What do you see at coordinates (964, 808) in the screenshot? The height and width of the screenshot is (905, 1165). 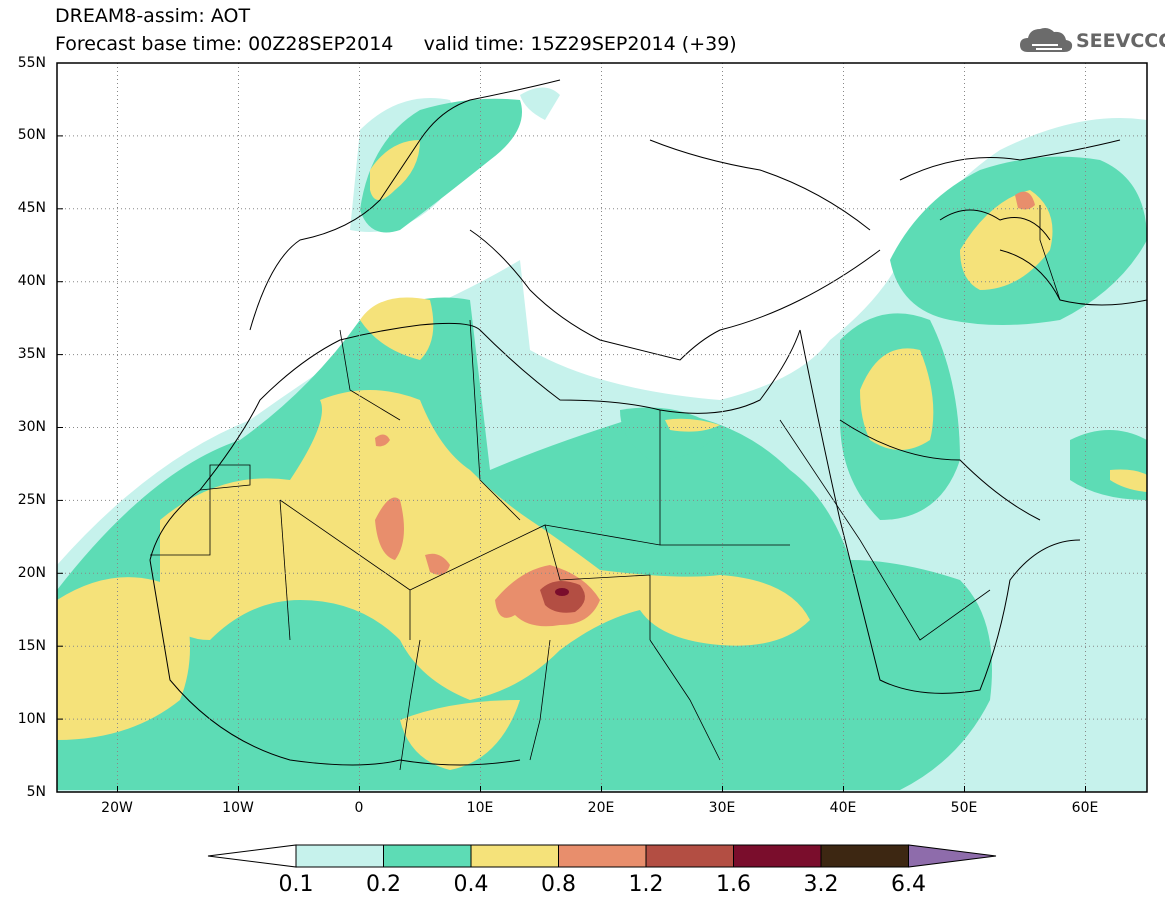 I see `lon-label: 50E` at bounding box center [964, 808].